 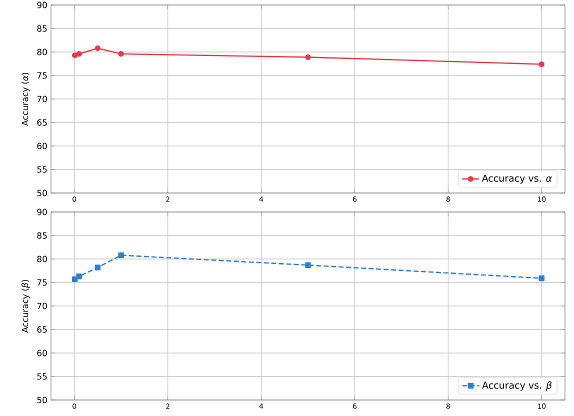 What do you see at coordinates (517, 179) in the screenshot?
I see `legend-label: Accuracy vs. α` at bounding box center [517, 179].